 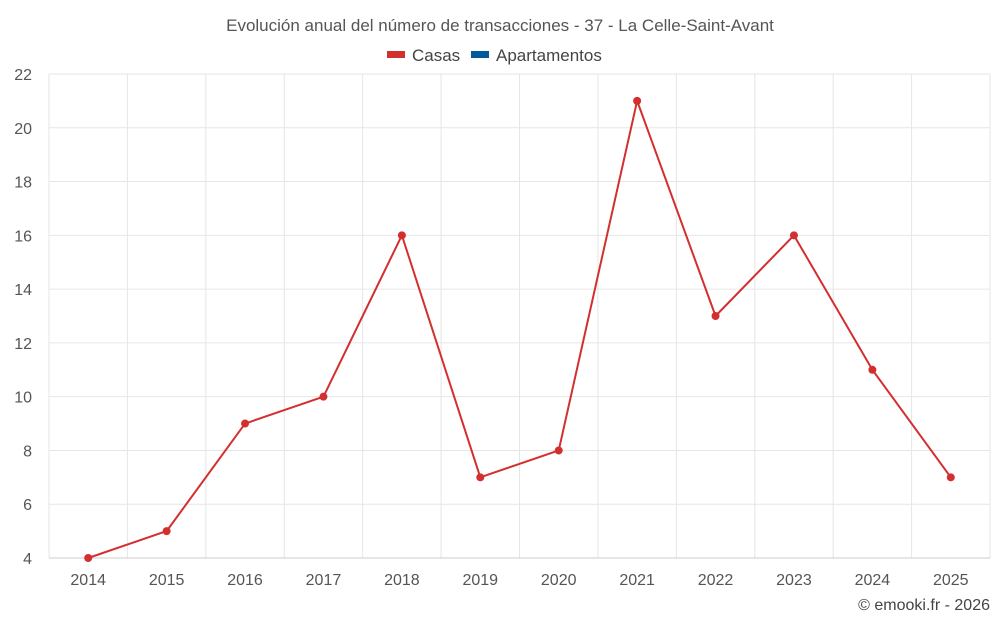 I want to click on x-tick-label: 2024, so click(x=873, y=580).